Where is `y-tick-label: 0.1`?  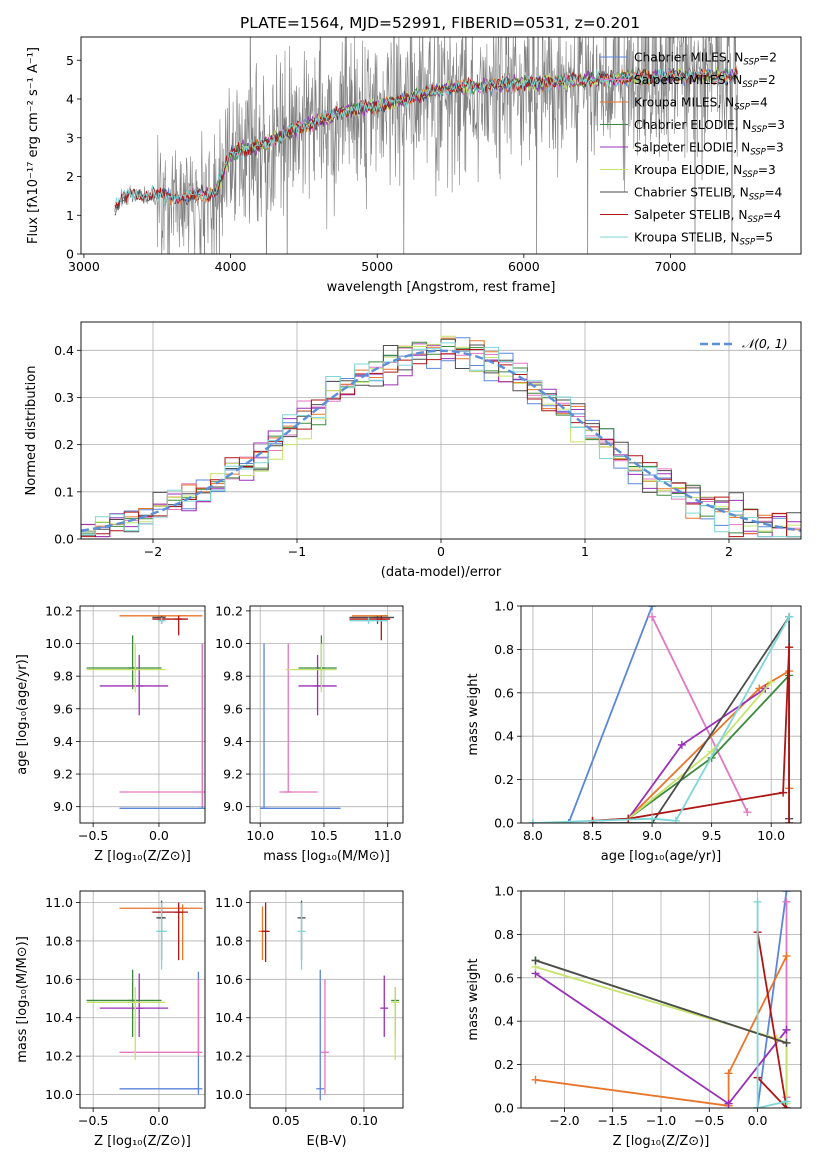 y-tick-label: 0.1 is located at coordinates (64, 491).